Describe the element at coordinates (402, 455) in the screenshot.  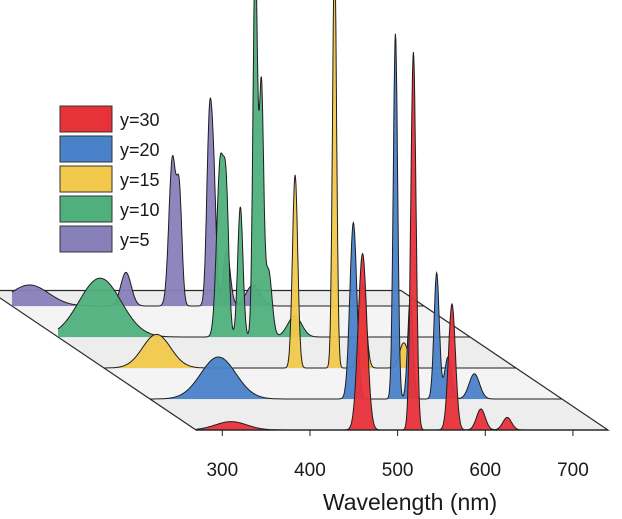
I see `x-axis: 300 400 500 600 700` at that location.